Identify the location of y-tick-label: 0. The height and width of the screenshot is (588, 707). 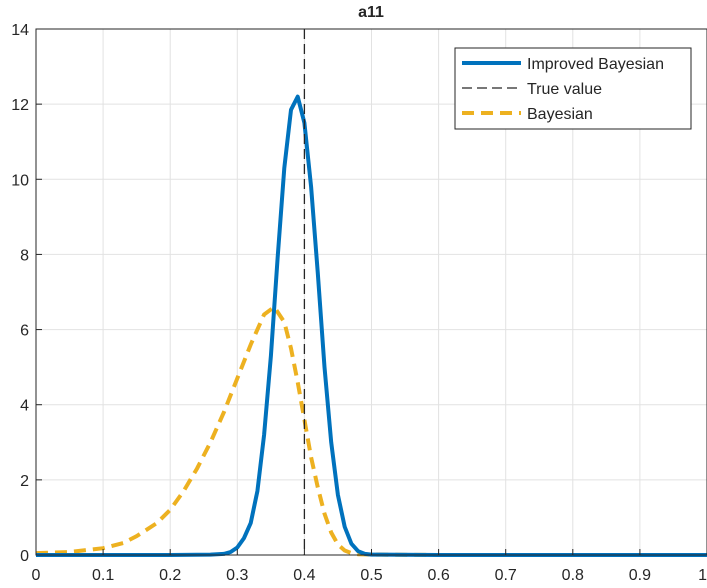
(24, 556).